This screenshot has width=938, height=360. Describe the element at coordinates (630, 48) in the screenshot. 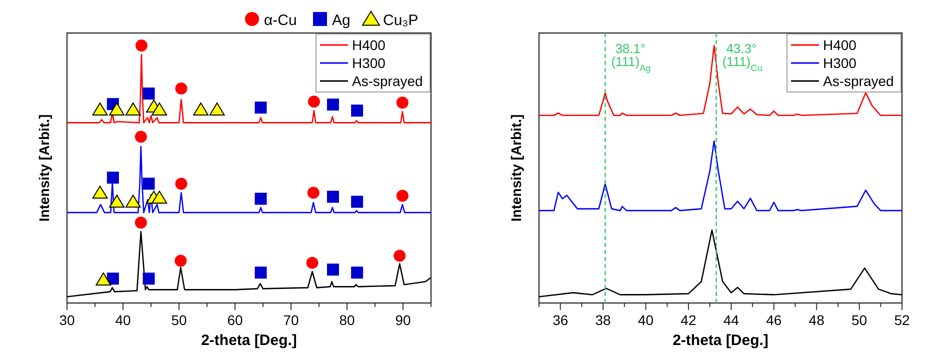

I see `ref-line-label: 38.1°` at that location.